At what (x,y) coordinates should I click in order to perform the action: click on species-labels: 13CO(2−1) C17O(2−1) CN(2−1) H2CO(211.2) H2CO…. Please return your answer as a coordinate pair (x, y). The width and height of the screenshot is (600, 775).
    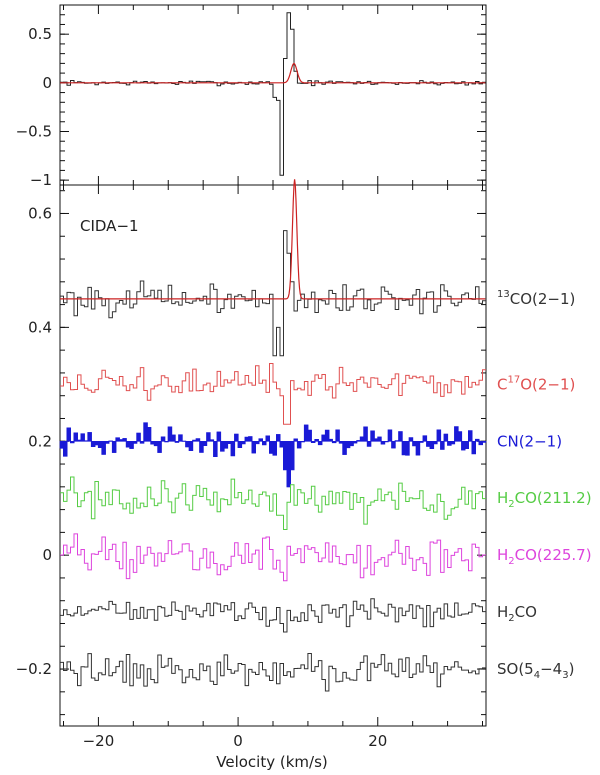
    Looking at the image, I should click on (544, 485).